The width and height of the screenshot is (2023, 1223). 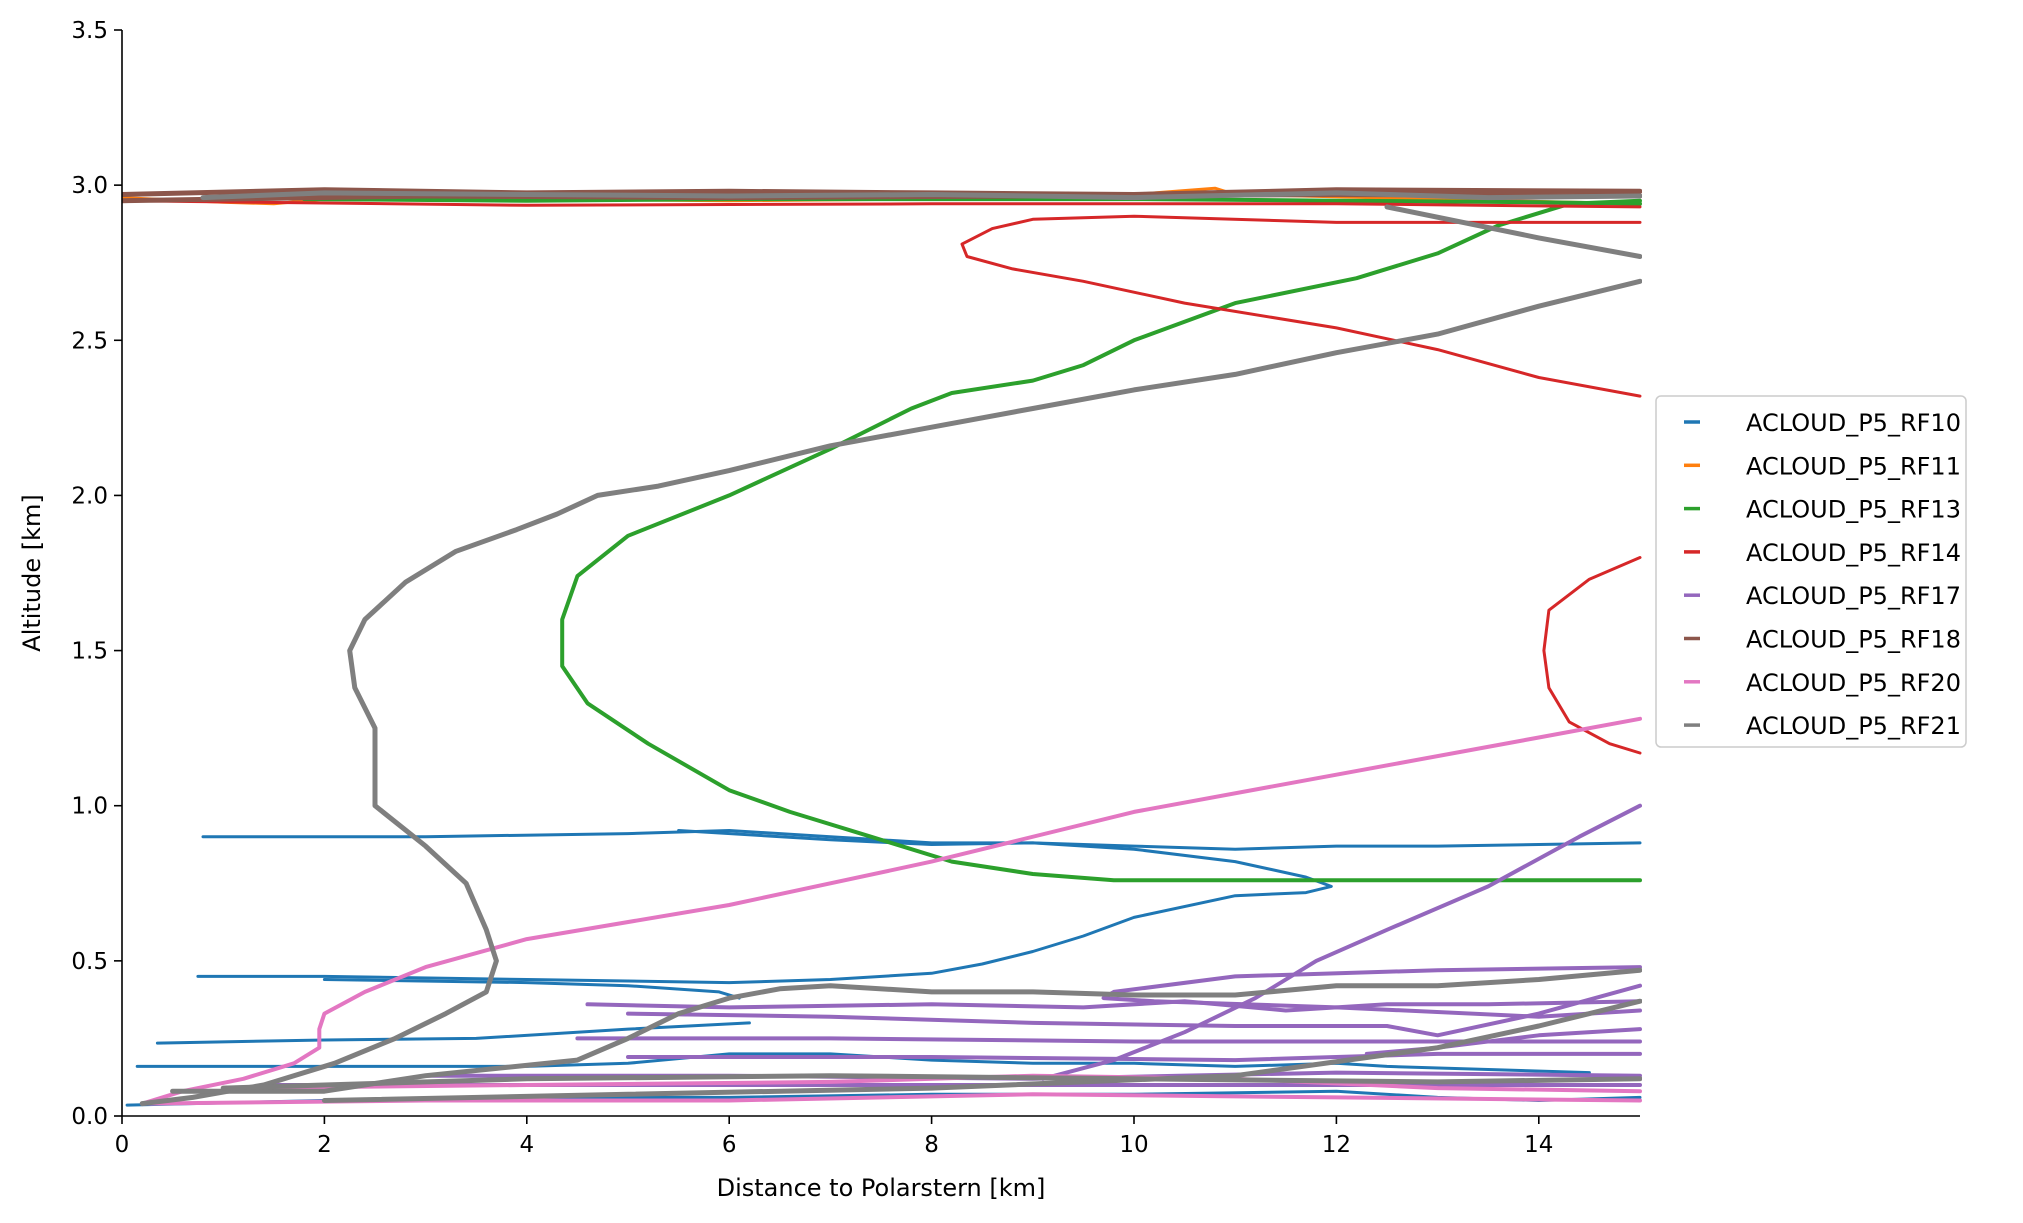 I want to click on y-axis-label: Altitude [km], so click(x=32, y=572).